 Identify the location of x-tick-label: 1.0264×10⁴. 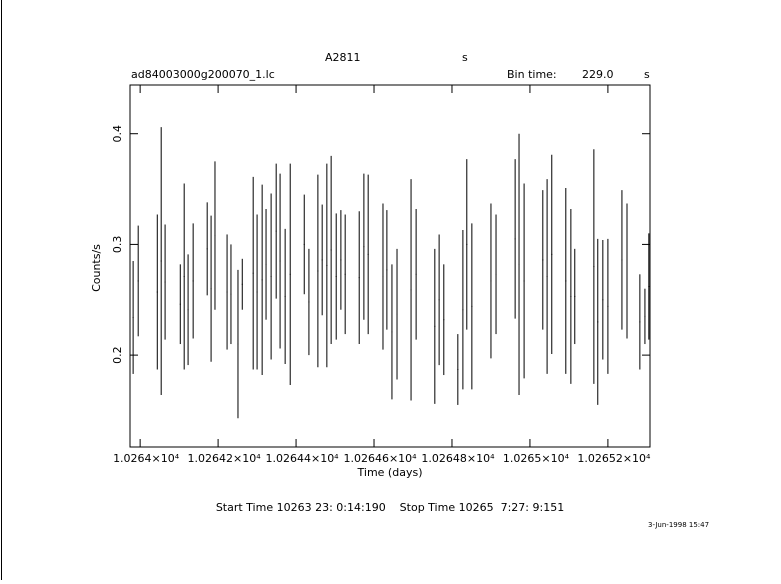
(146, 458).